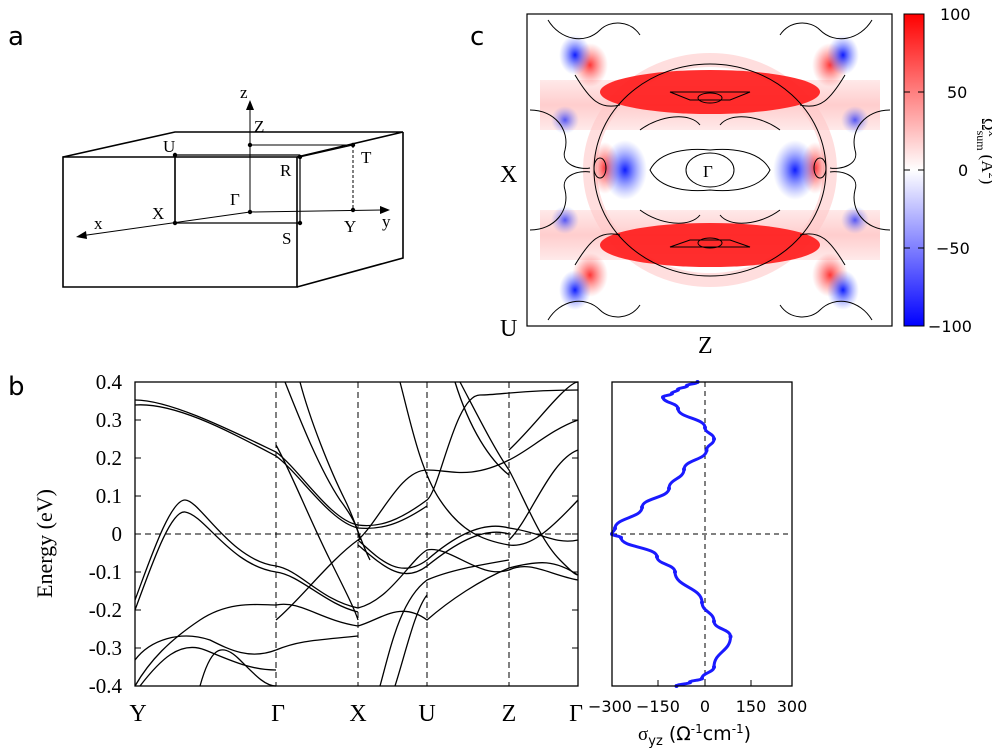  Describe the element at coordinates (792, 706) in the screenshot. I see `cond-xtick-300: 300` at that location.